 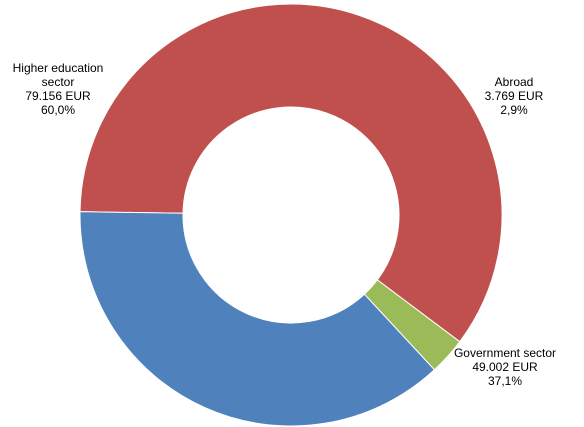 What do you see at coordinates (505, 367) in the screenshot?
I see `label-government-sector: Government sector 49.002 EUR 37,1%` at bounding box center [505, 367].